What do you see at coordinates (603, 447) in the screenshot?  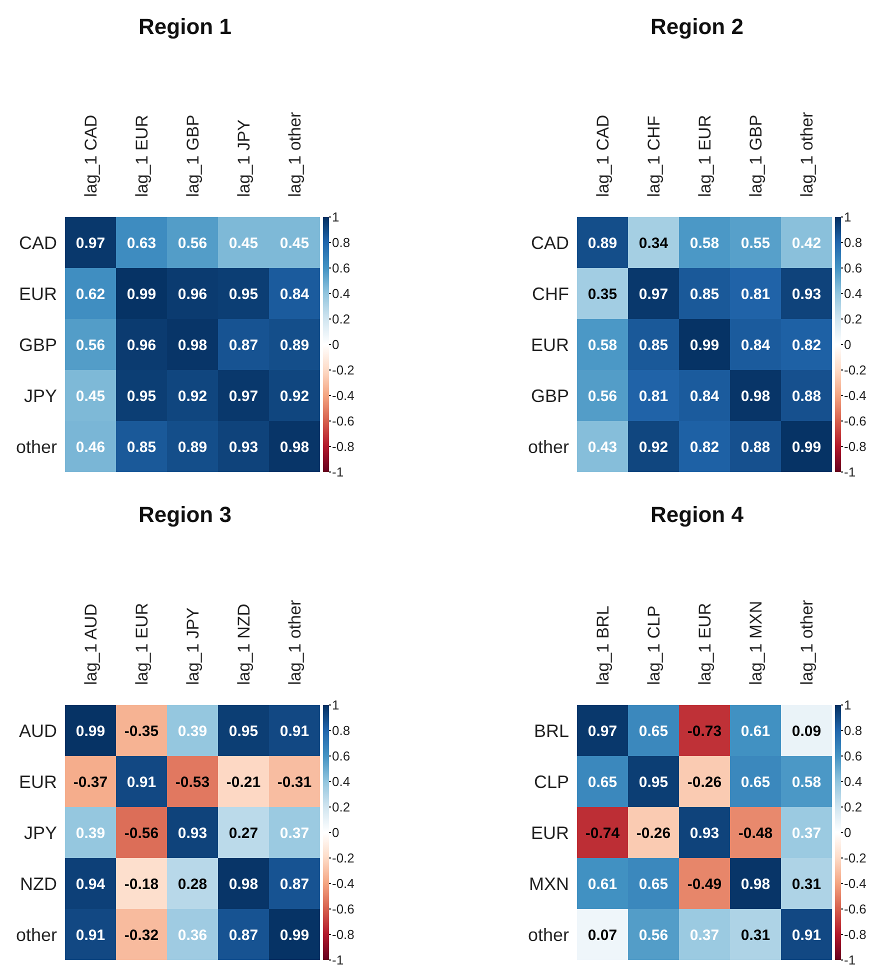 I see `data-label: 0.43` at bounding box center [603, 447].